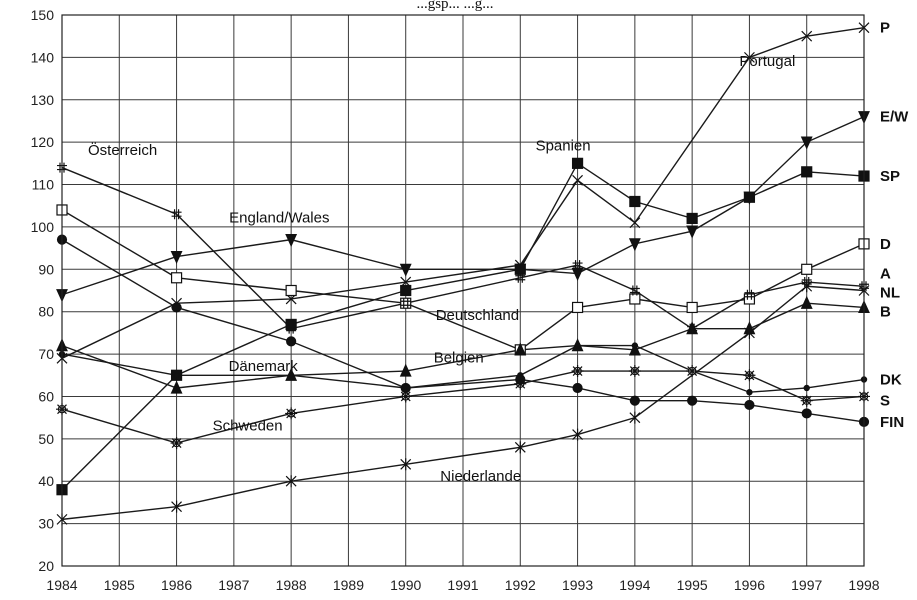 The width and height of the screenshot is (917, 600). What do you see at coordinates (43, 57) in the screenshot?
I see `y-tick-label: 140` at bounding box center [43, 57].